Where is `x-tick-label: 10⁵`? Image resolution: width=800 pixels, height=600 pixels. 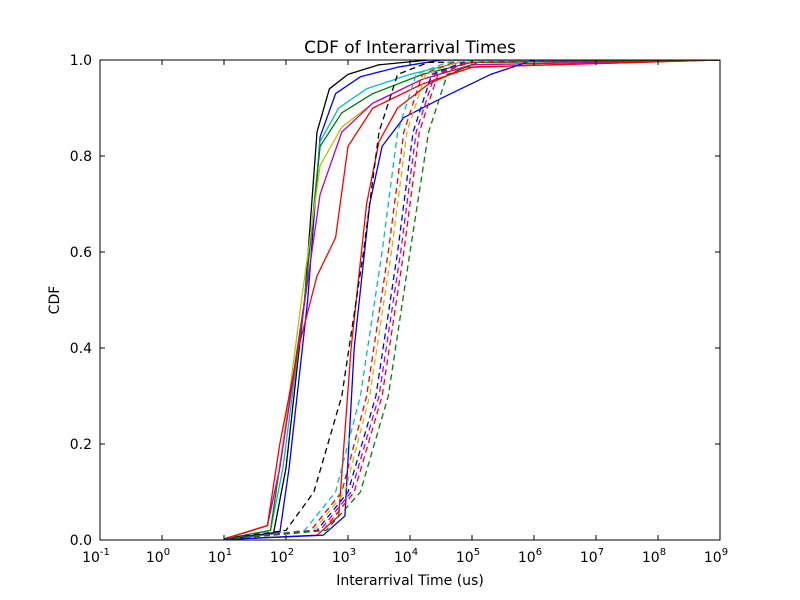 x-tick-label: 10⁵ is located at coordinates (468, 556).